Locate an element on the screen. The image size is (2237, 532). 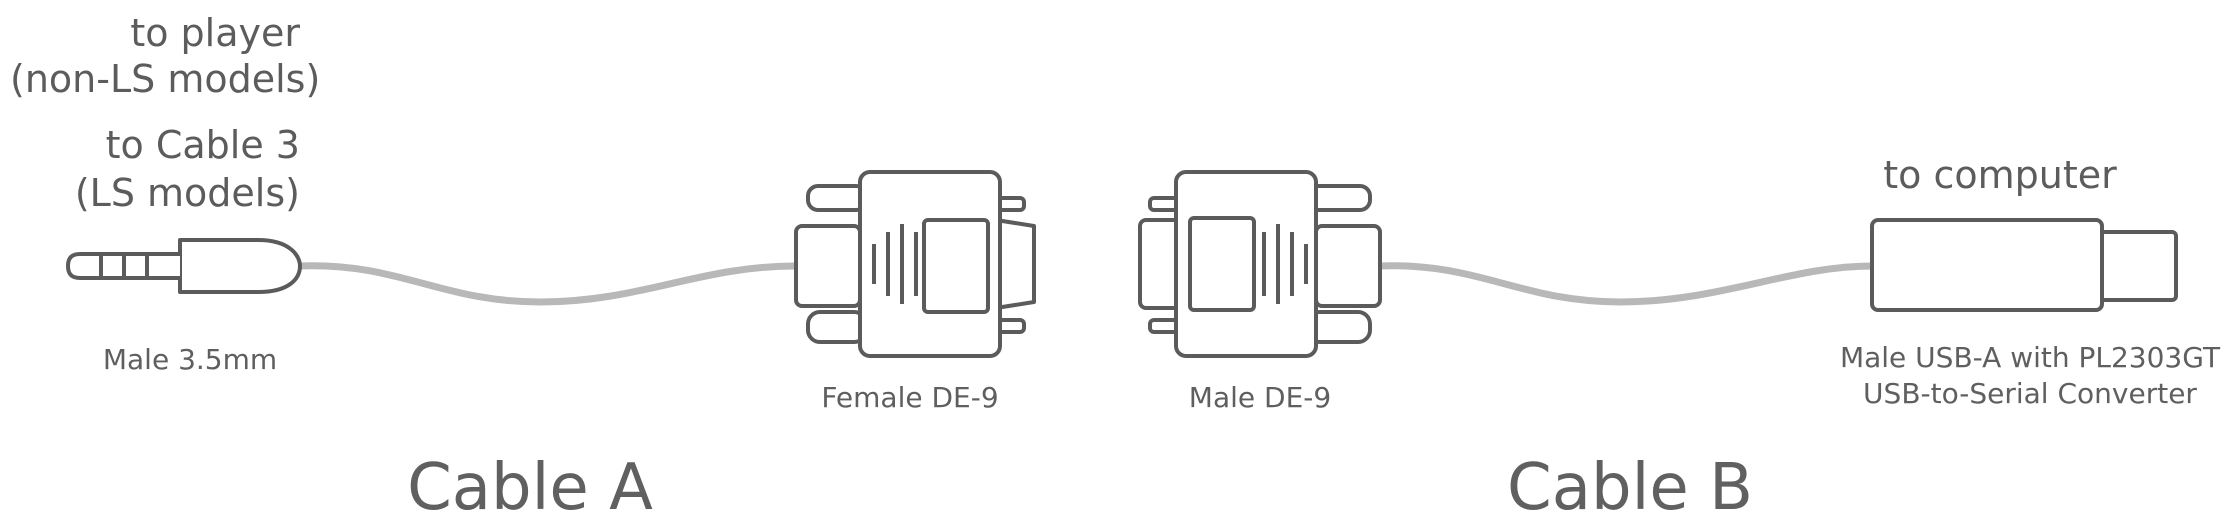
to-player-label-group: to player (non-LS models) is located at coordinates (165, 58).